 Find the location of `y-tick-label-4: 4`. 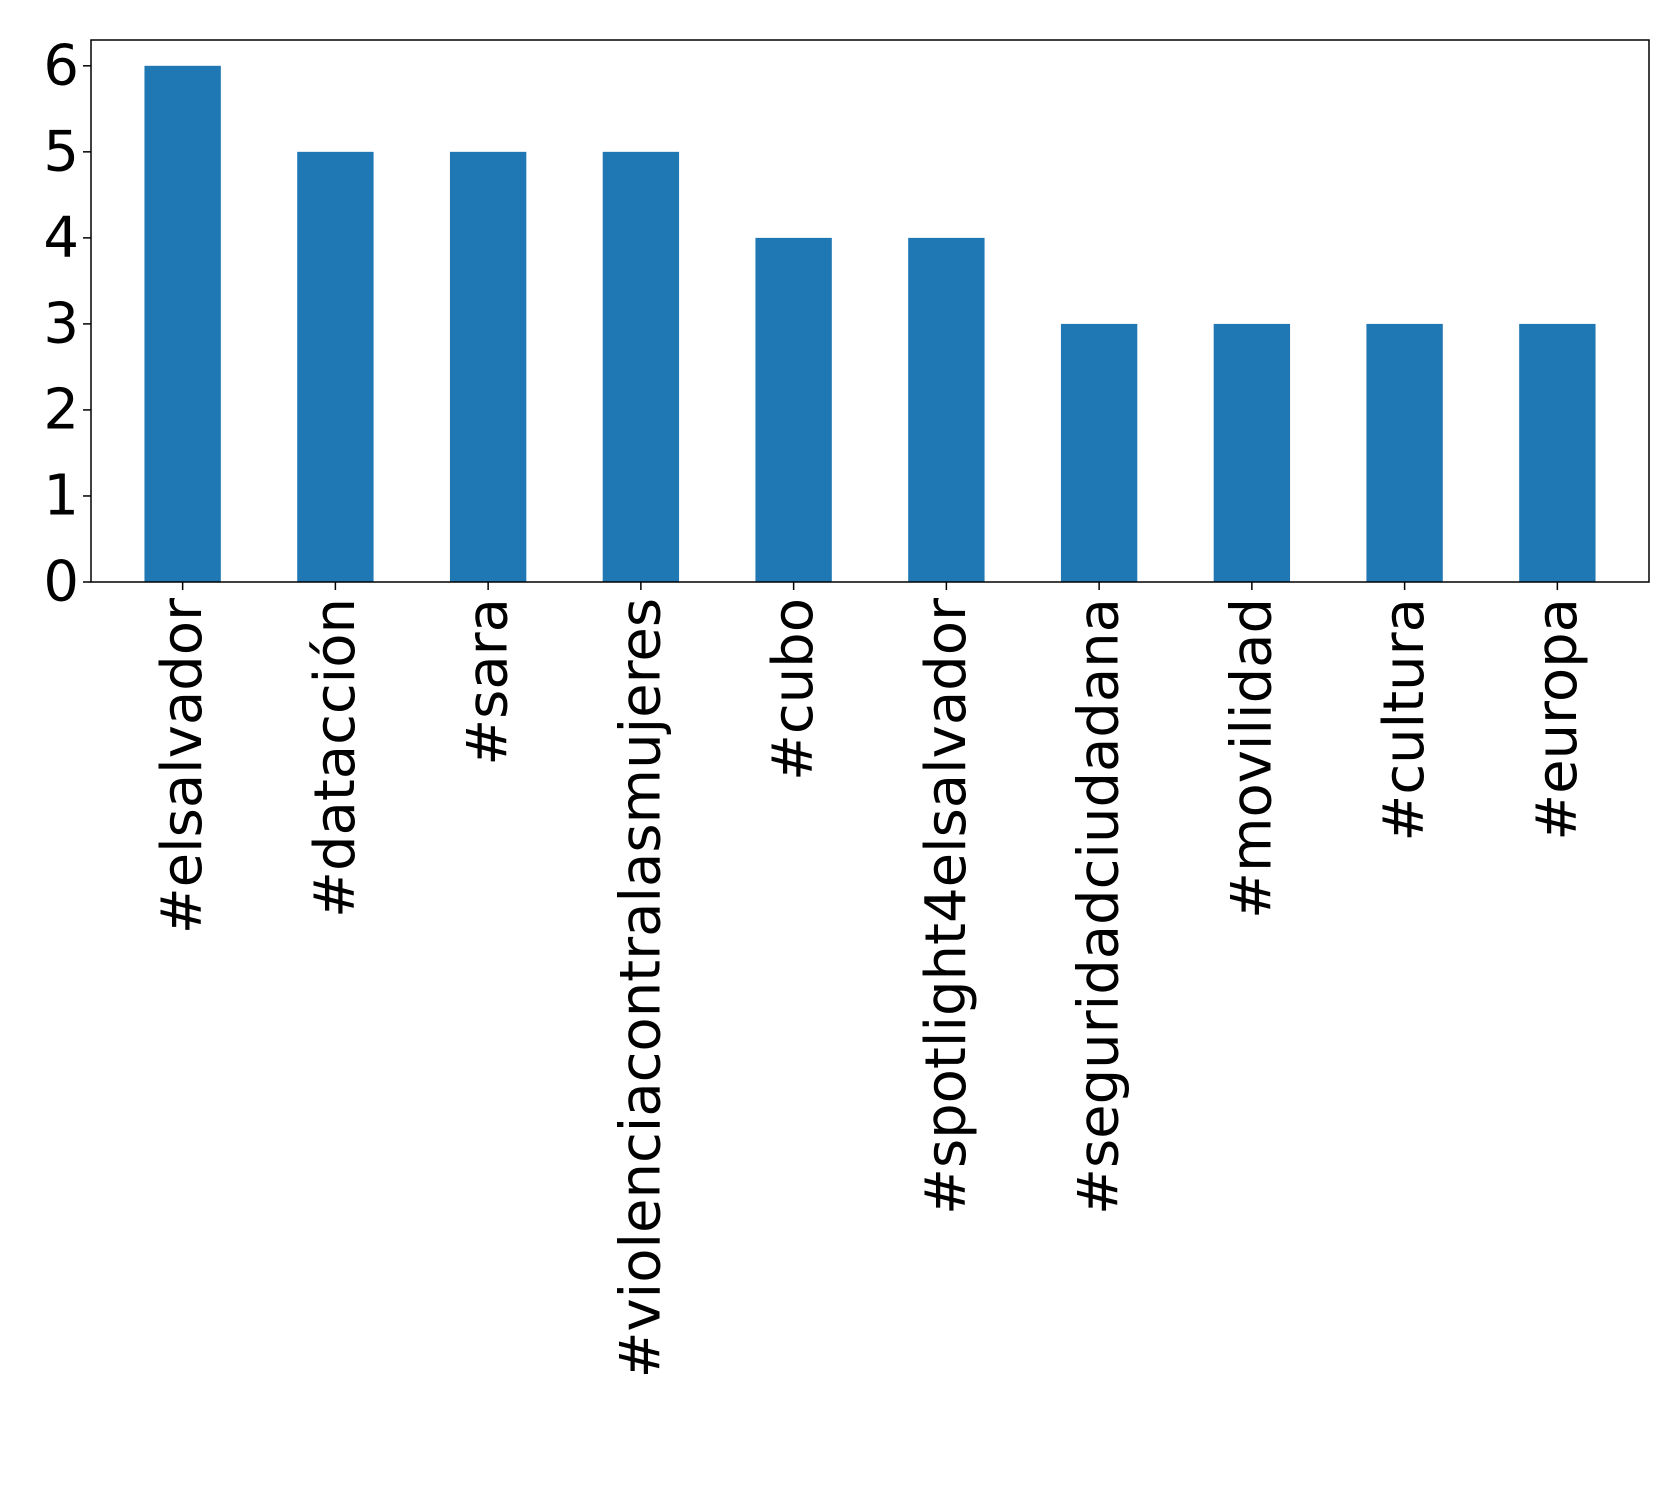

y-tick-label-4: 4 is located at coordinates (61, 237).